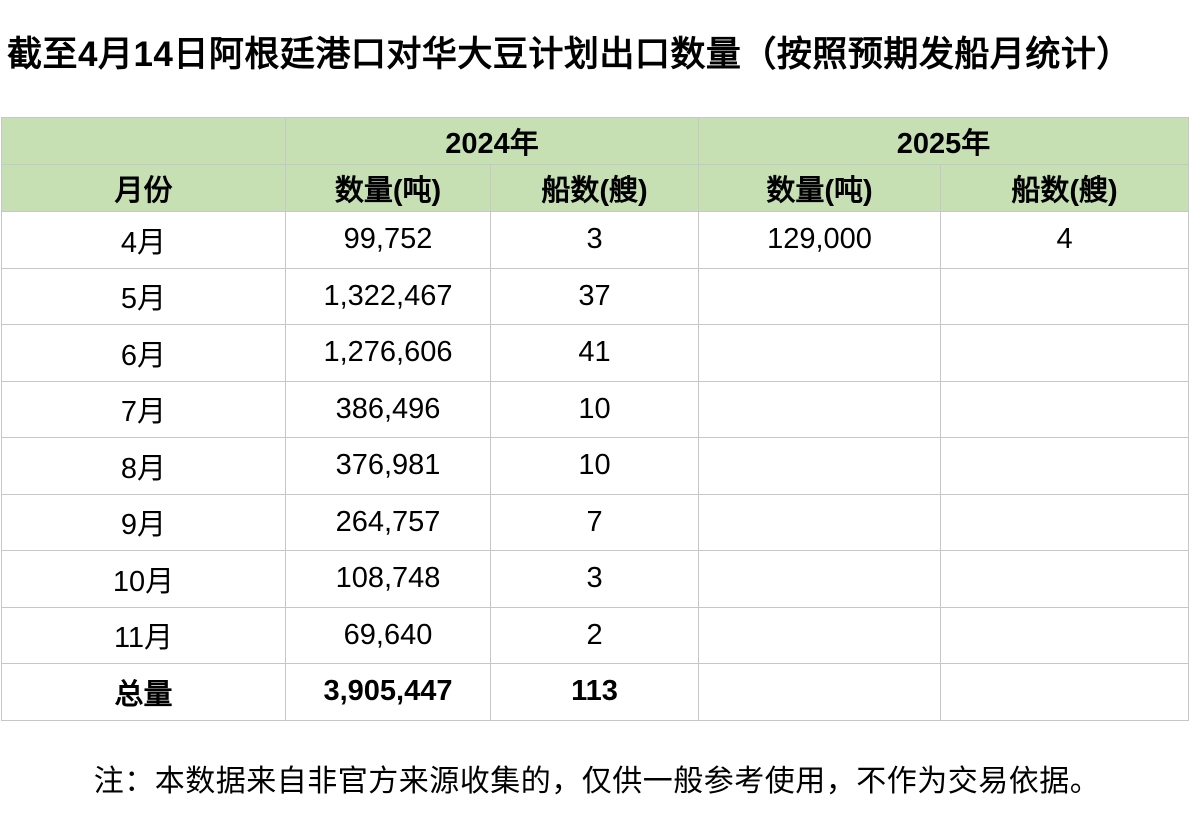 The height and width of the screenshot is (824, 1194). I want to click on table-row-jun: 6月 1,276,606 41, so click(595, 353).